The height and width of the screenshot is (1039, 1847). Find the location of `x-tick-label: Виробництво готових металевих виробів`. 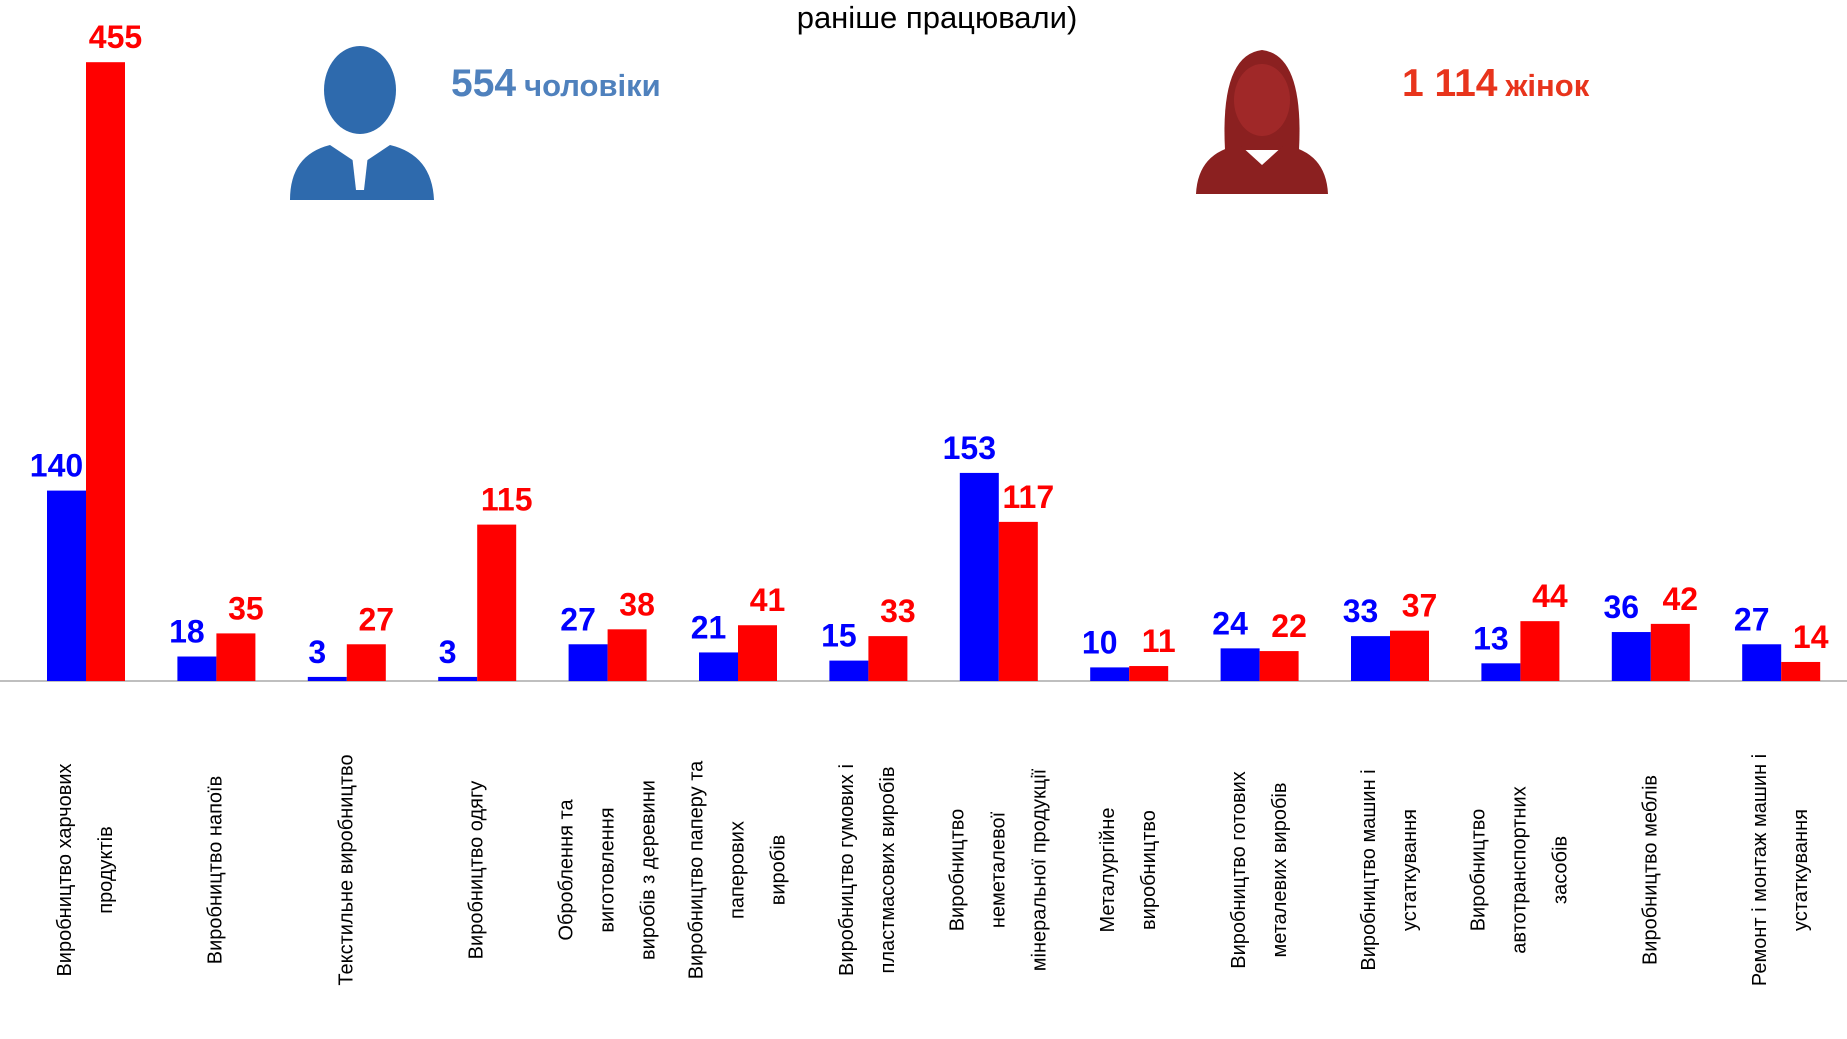

x-tick-label: Виробництво готових металевих виробів is located at coordinates (1259, 870).